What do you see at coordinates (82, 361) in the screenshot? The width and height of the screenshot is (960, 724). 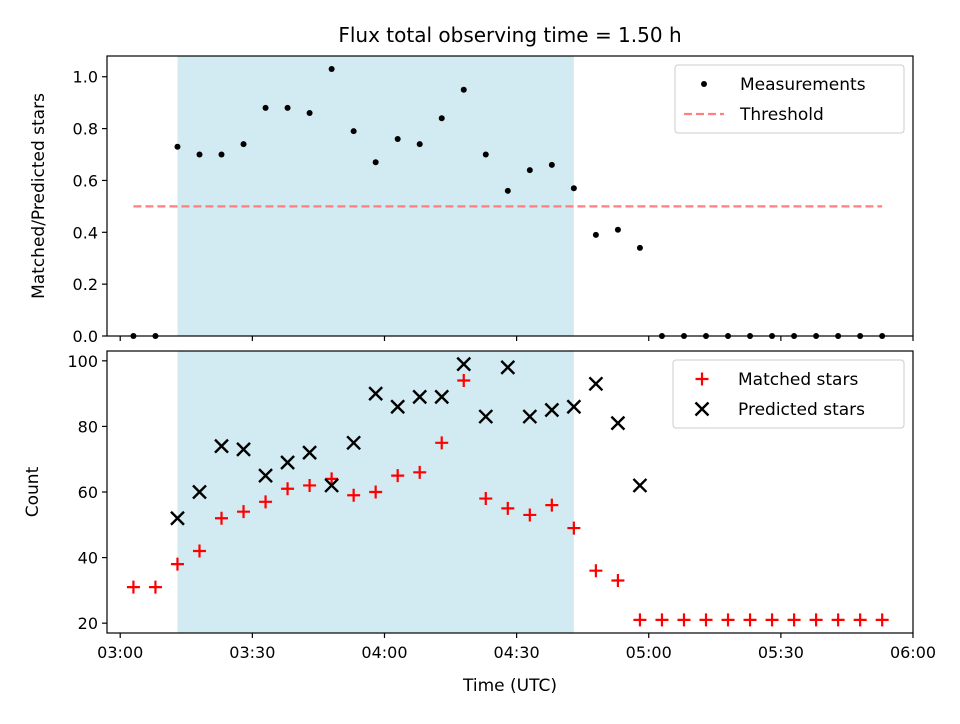 I see `y-tick-label: 100` at bounding box center [82, 361].